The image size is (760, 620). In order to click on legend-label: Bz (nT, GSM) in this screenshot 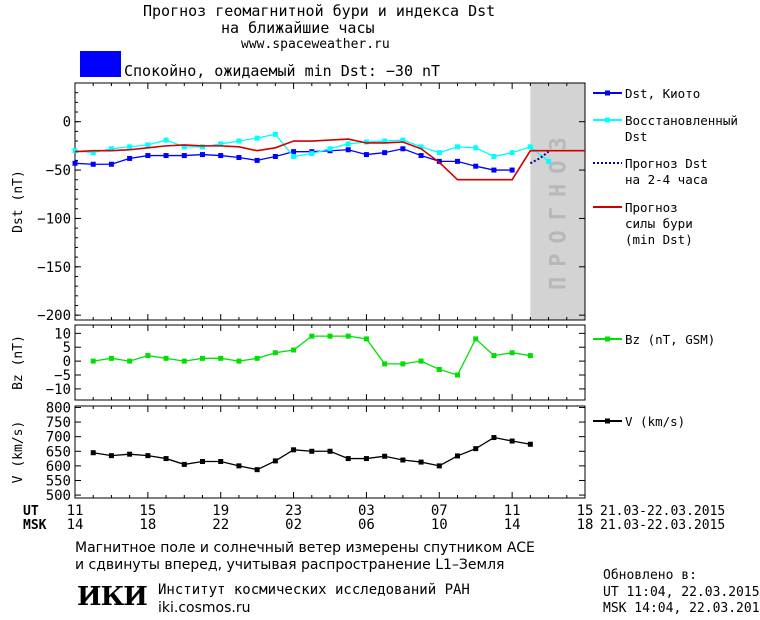, I will do `click(670, 339)`.